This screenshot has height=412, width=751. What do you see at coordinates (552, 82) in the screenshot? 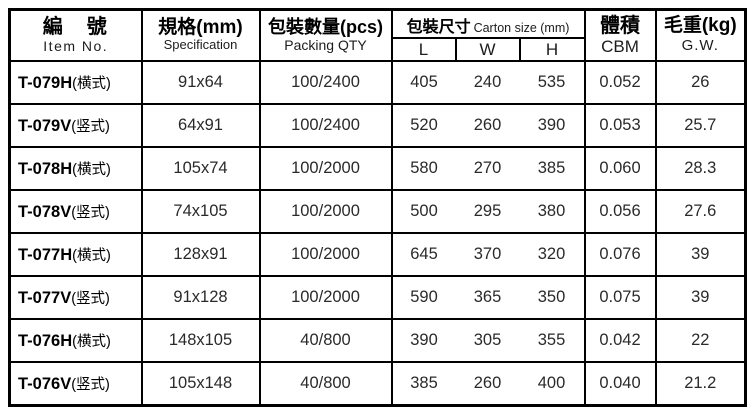
I see `carton-height-cell: 535` at bounding box center [552, 82].